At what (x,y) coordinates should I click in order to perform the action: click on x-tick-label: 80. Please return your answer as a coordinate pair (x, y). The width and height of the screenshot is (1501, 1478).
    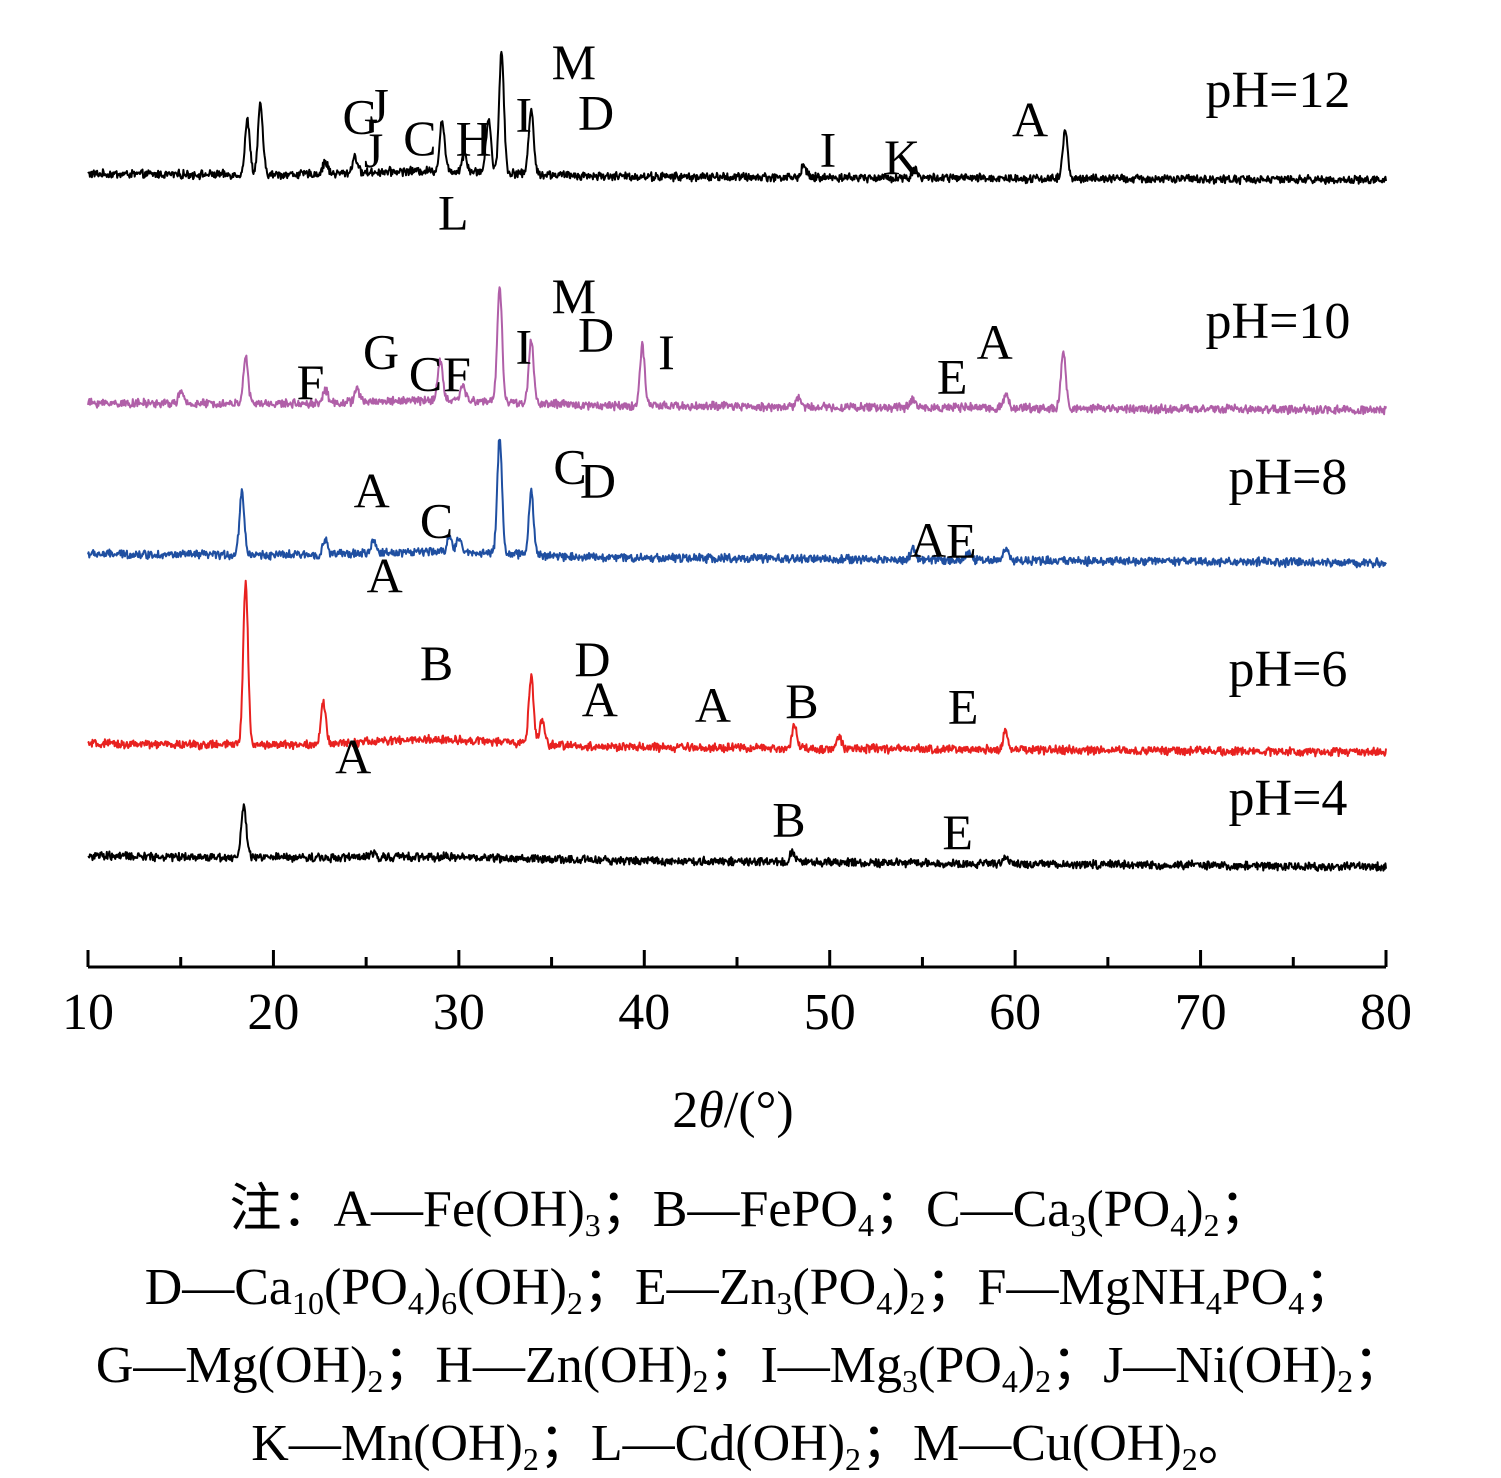
    Looking at the image, I should click on (1386, 1012).